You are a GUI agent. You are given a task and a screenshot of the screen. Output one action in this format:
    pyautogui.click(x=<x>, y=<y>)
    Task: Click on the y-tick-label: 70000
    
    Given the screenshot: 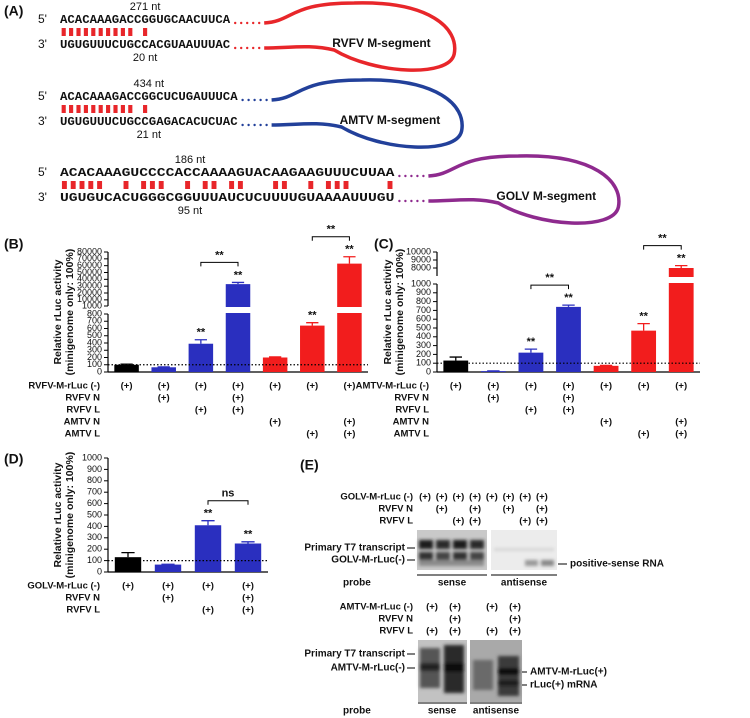 What is the action you would take?
    pyautogui.click(x=89, y=258)
    